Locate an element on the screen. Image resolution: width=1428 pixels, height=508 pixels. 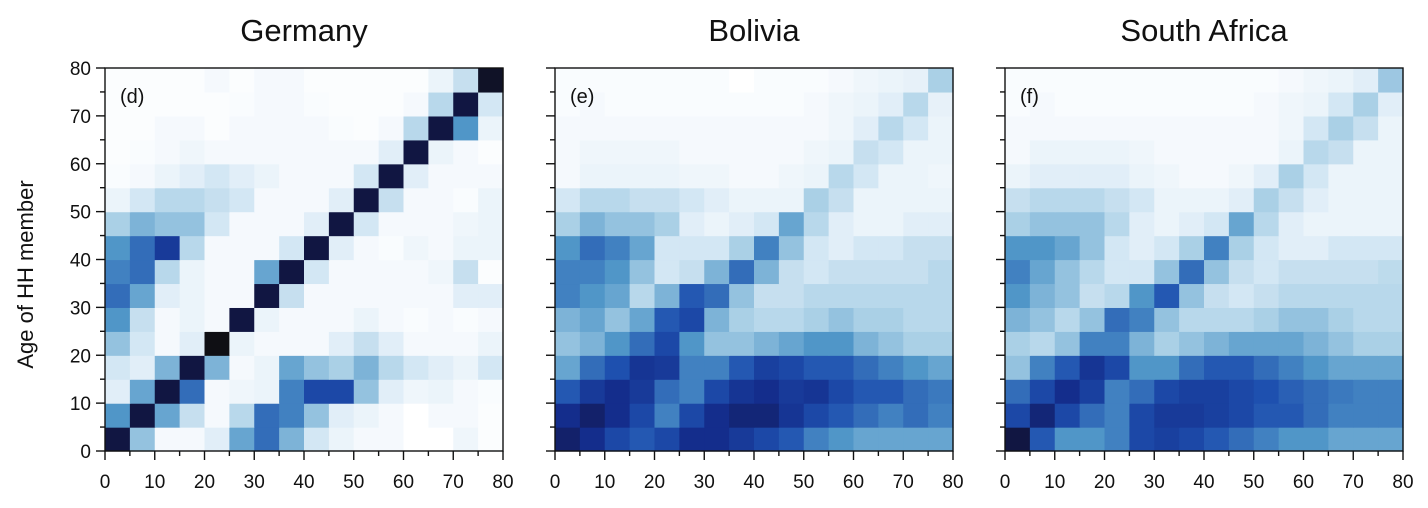
x-tick-label: 30 is located at coordinates (254, 482).